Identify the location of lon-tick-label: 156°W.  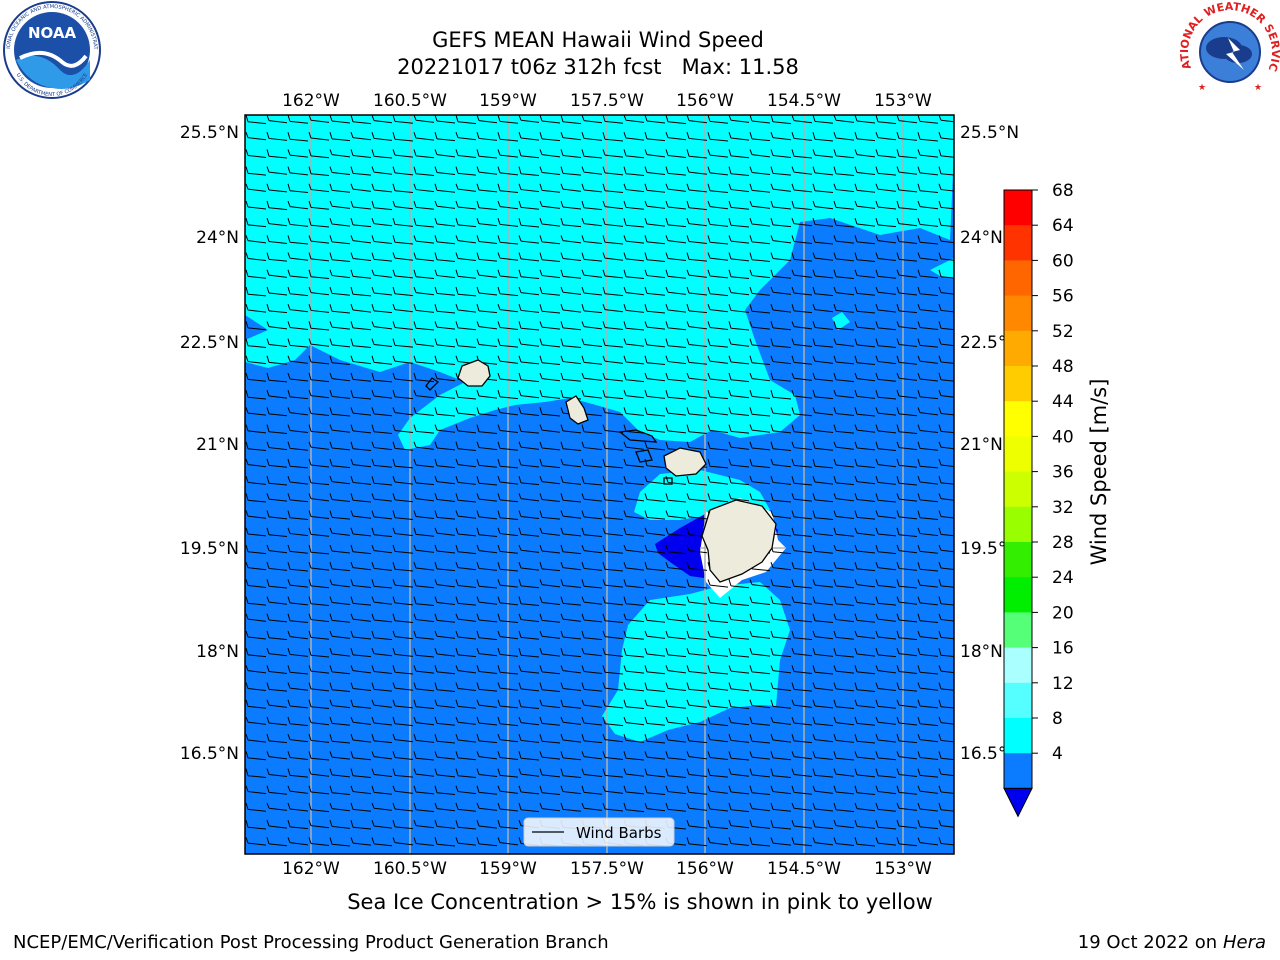
(705, 869).